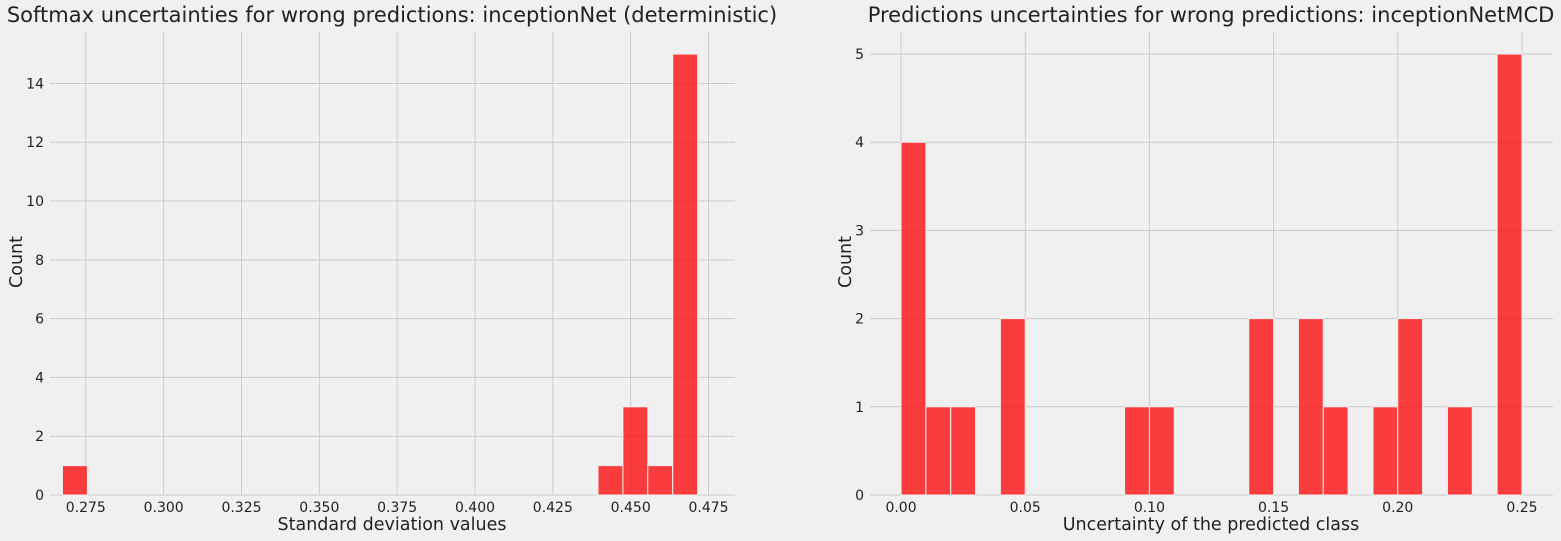 The height and width of the screenshot is (541, 1561). Describe the element at coordinates (900, 508) in the screenshot. I see `chart-right-x-tick-label: 0.00` at that location.